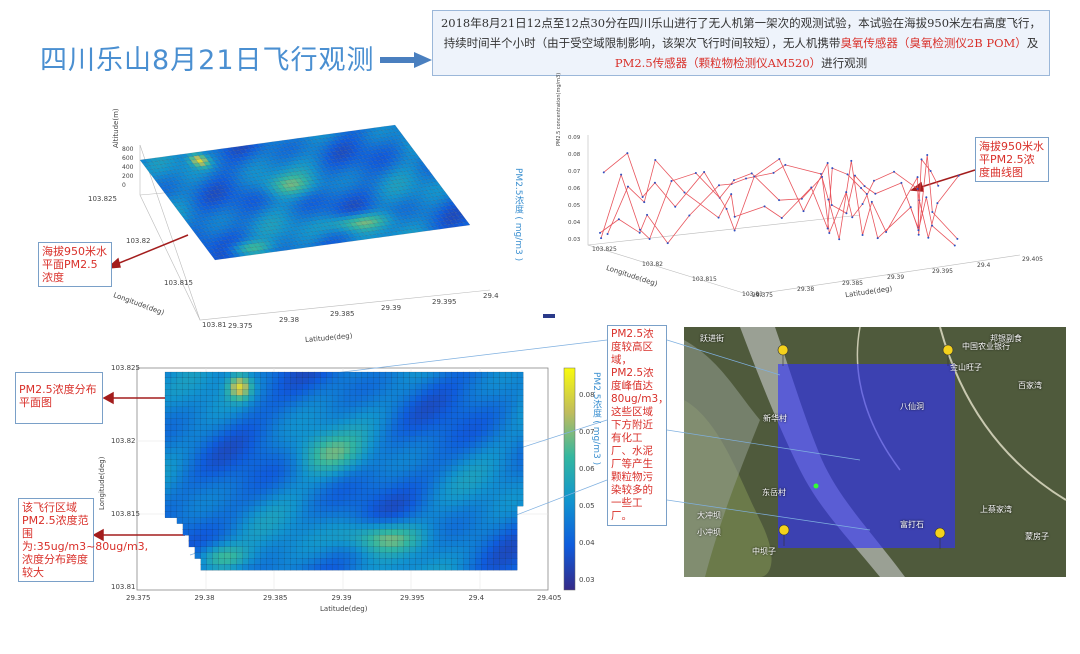  Describe the element at coordinates (128, 176) in the screenshot. I see `tick-label: 200` at that location.